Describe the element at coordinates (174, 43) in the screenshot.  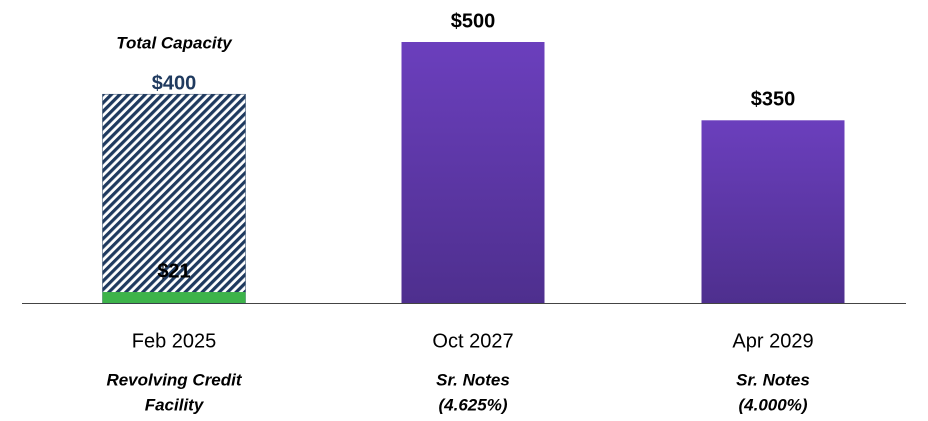
I see `capacity-annotation: Total Capacity` at that location.